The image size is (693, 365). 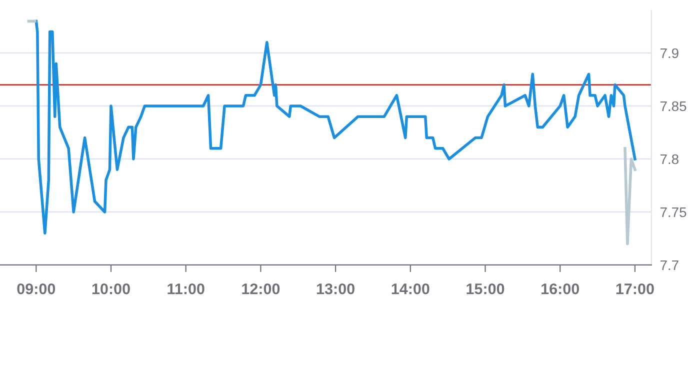 What do you see at coordinates (335, 288) in the screenshot?
I see `x-tick-label: 13:00` at bounding box center [335, 288].